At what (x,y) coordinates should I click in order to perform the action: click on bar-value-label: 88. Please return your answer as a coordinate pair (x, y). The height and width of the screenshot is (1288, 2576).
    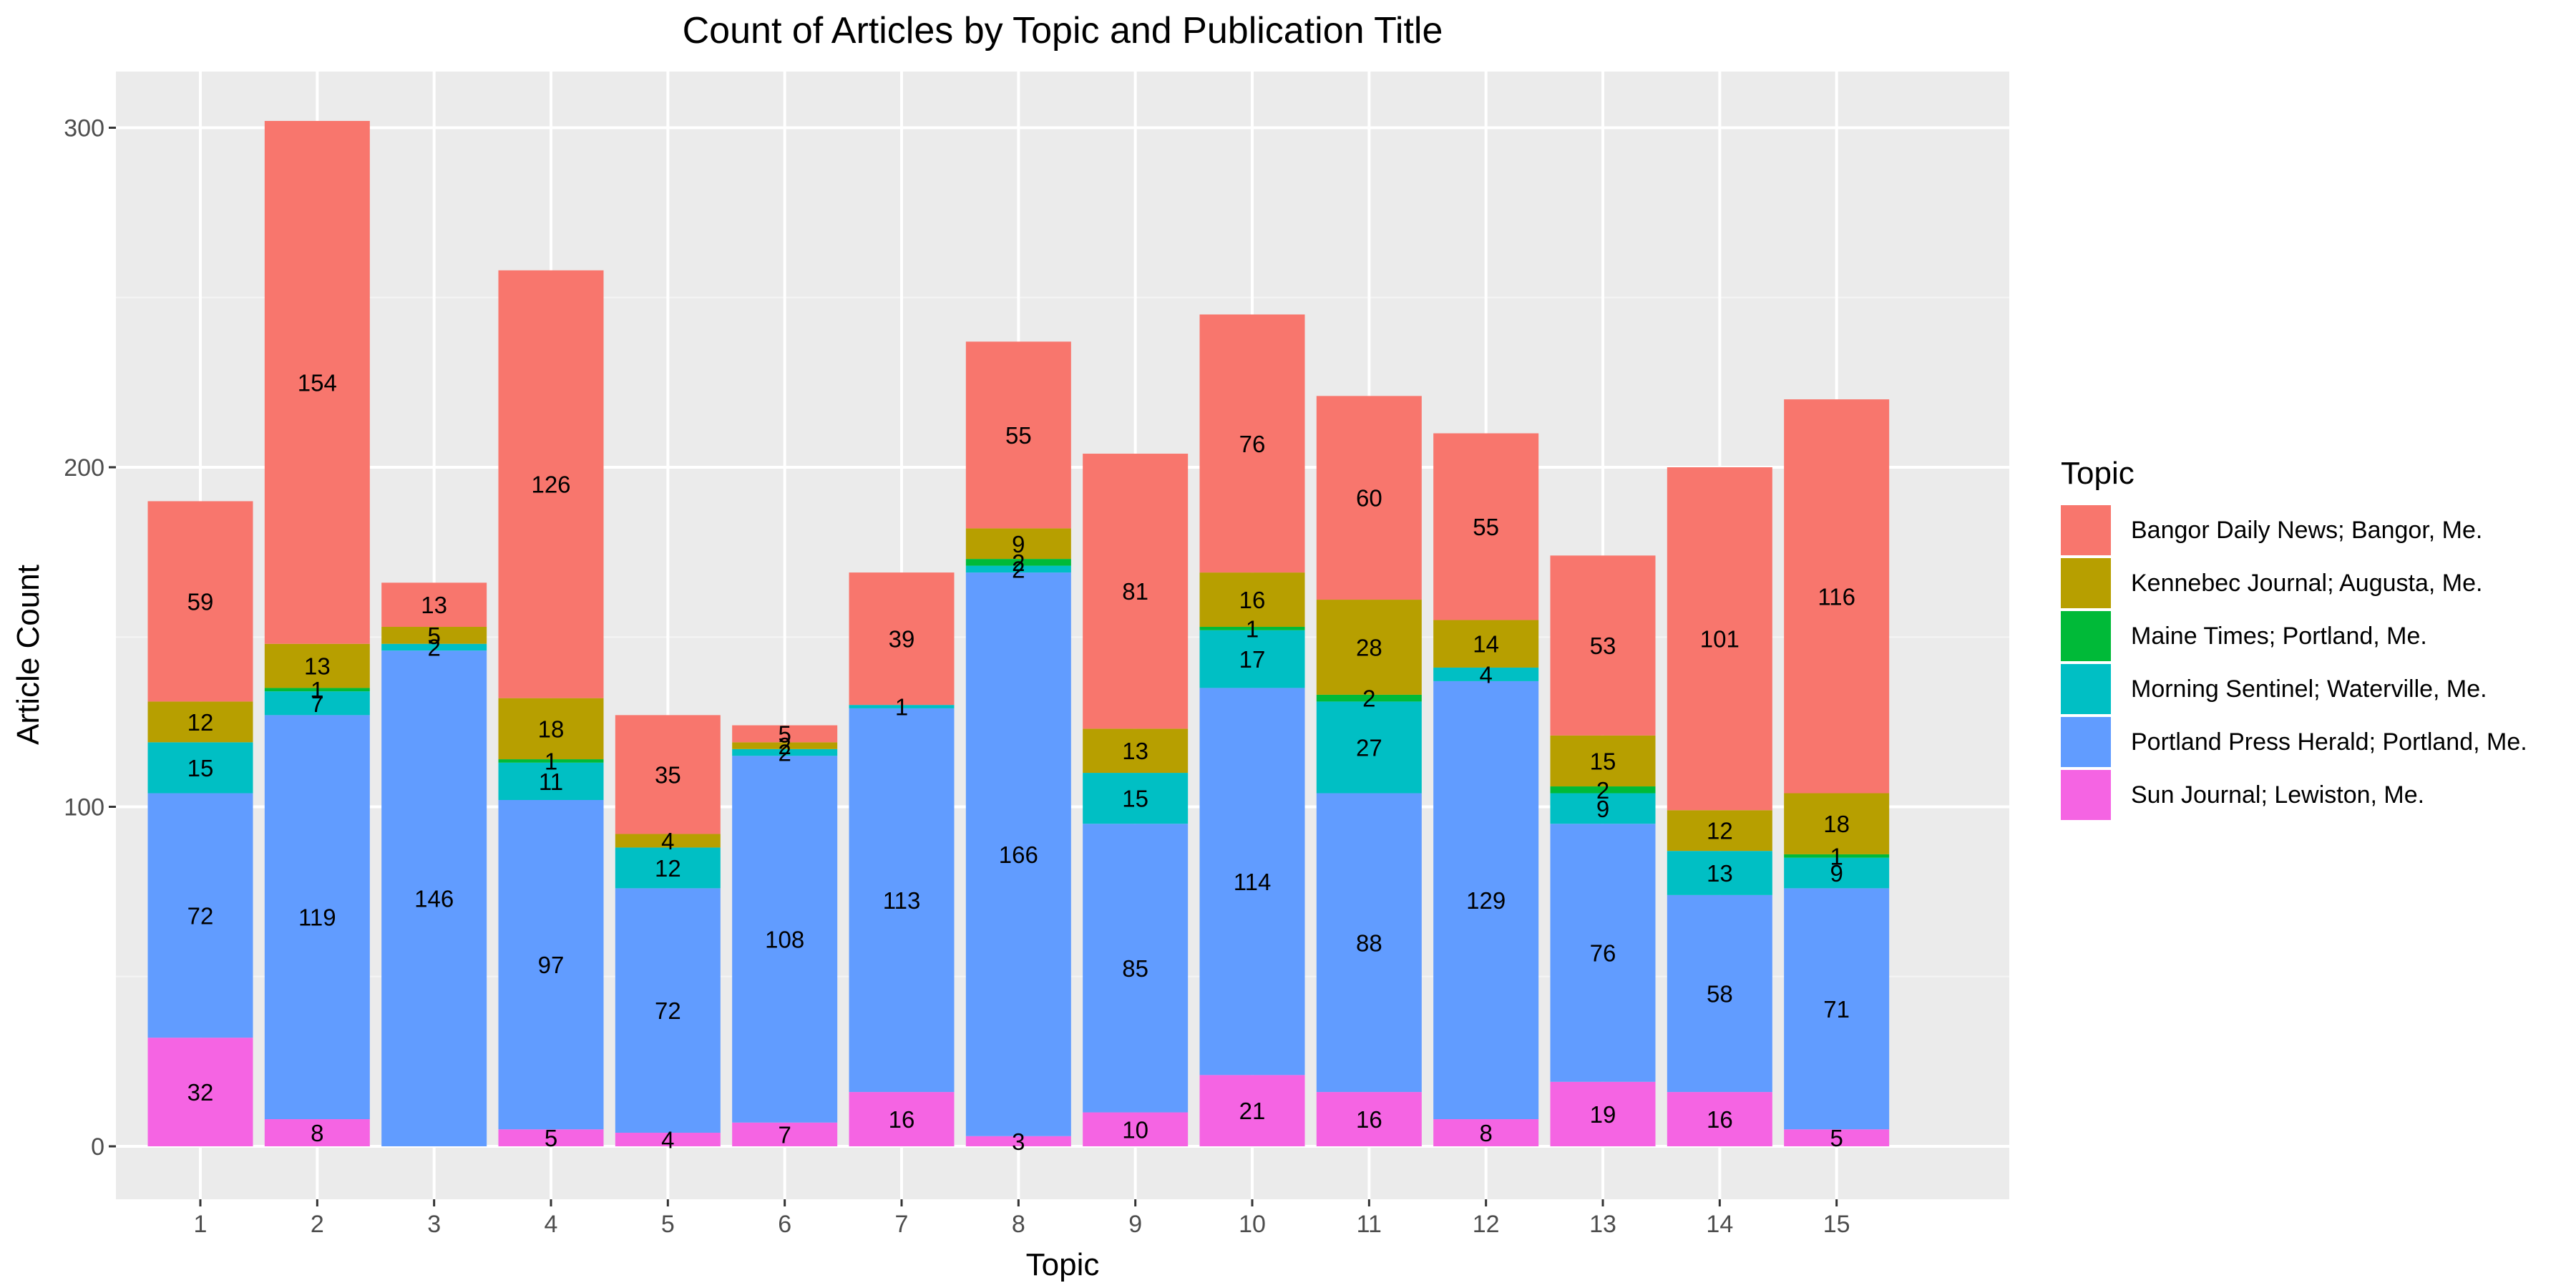
    Looking at the image, I should click on (1369, 943).